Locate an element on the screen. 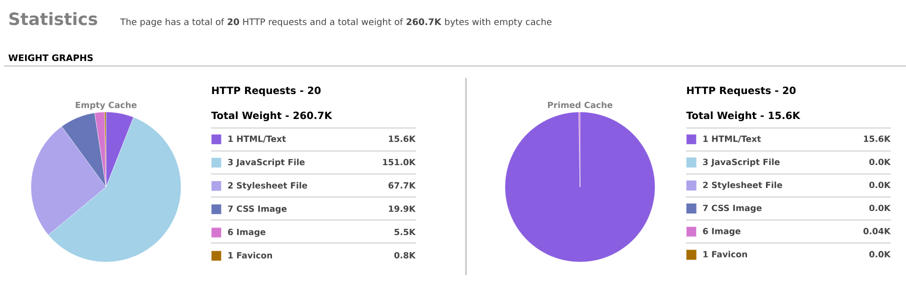 The image size is (906, 285). text: WEIGHT GRAPHS is located at coordinates (50, 58).